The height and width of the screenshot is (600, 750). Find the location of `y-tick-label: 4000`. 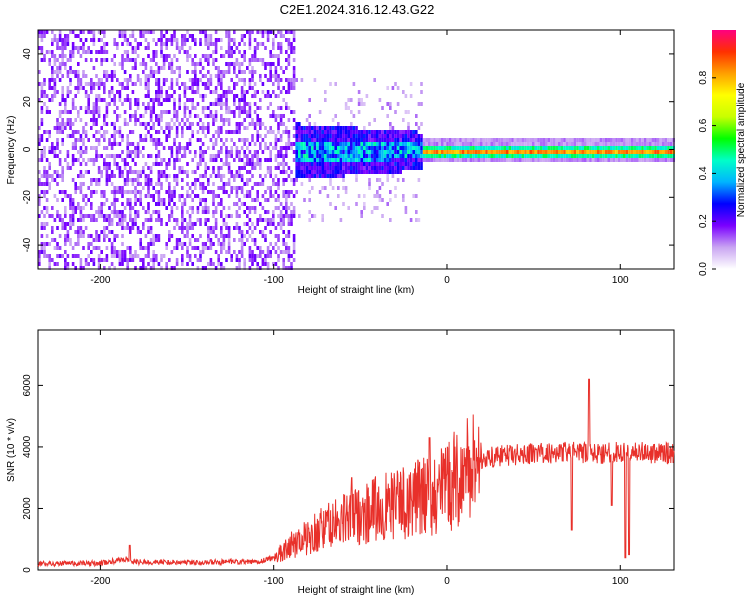

y-tick-label: 4000 is located at coordinates (27, 446).